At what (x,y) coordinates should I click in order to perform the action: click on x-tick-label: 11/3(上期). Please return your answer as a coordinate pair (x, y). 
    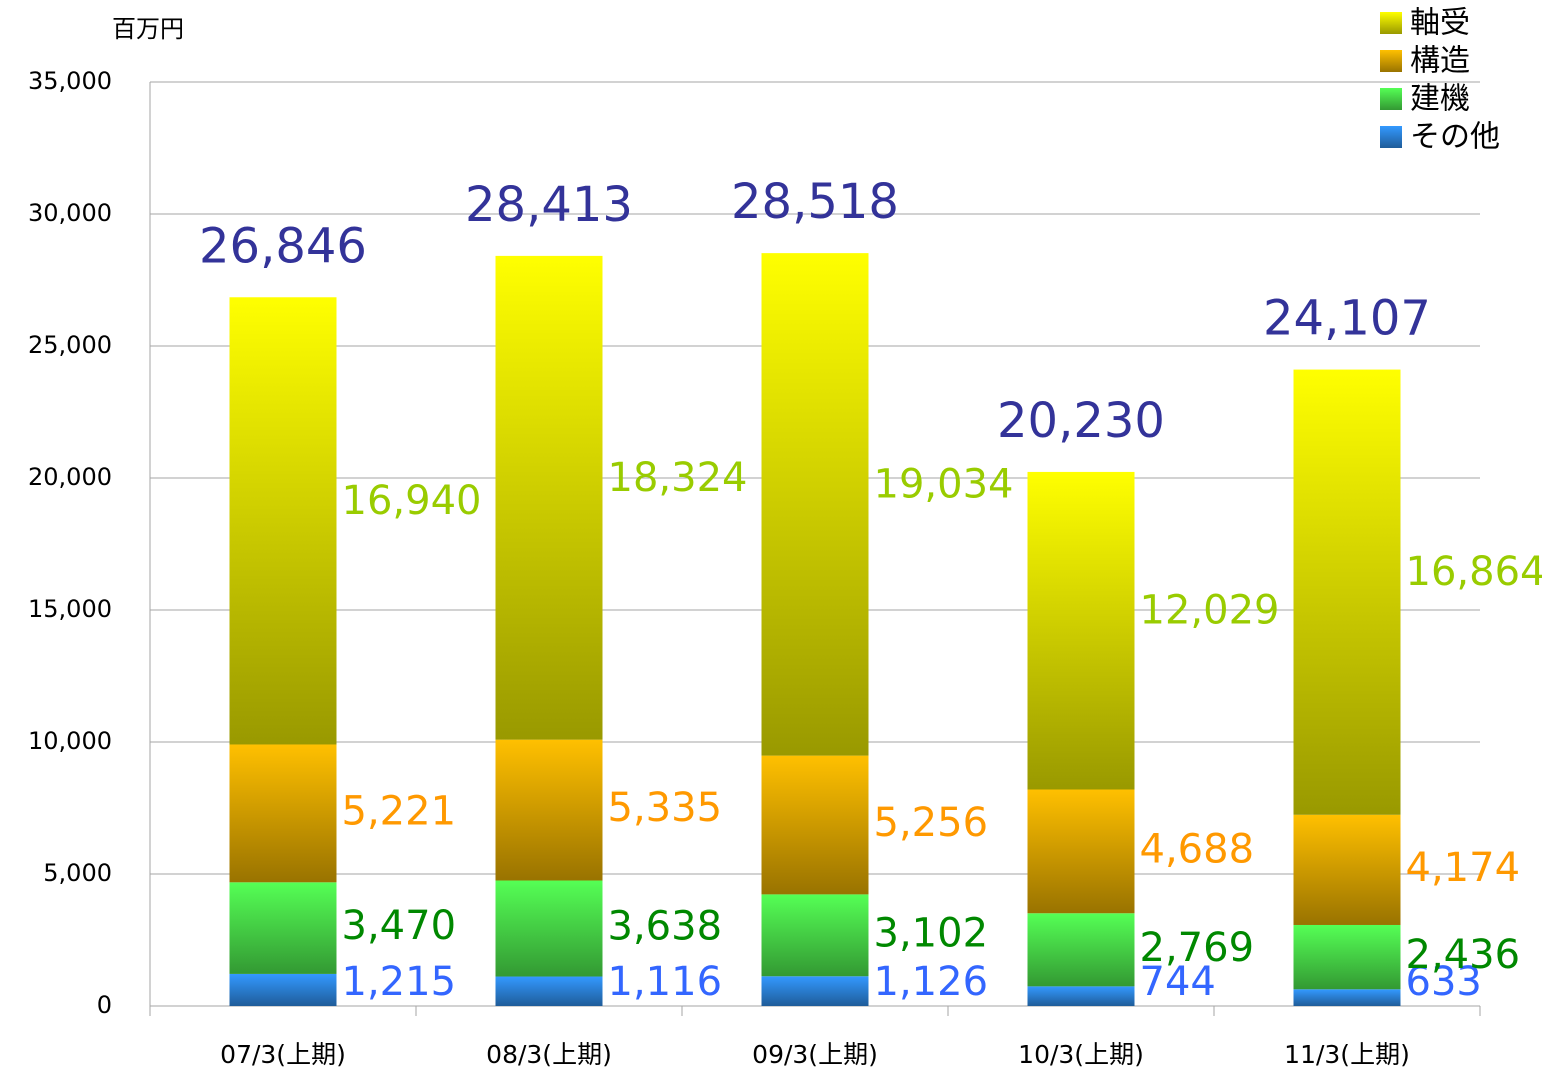
    Looking at the image, I should click on (1347, 1054).